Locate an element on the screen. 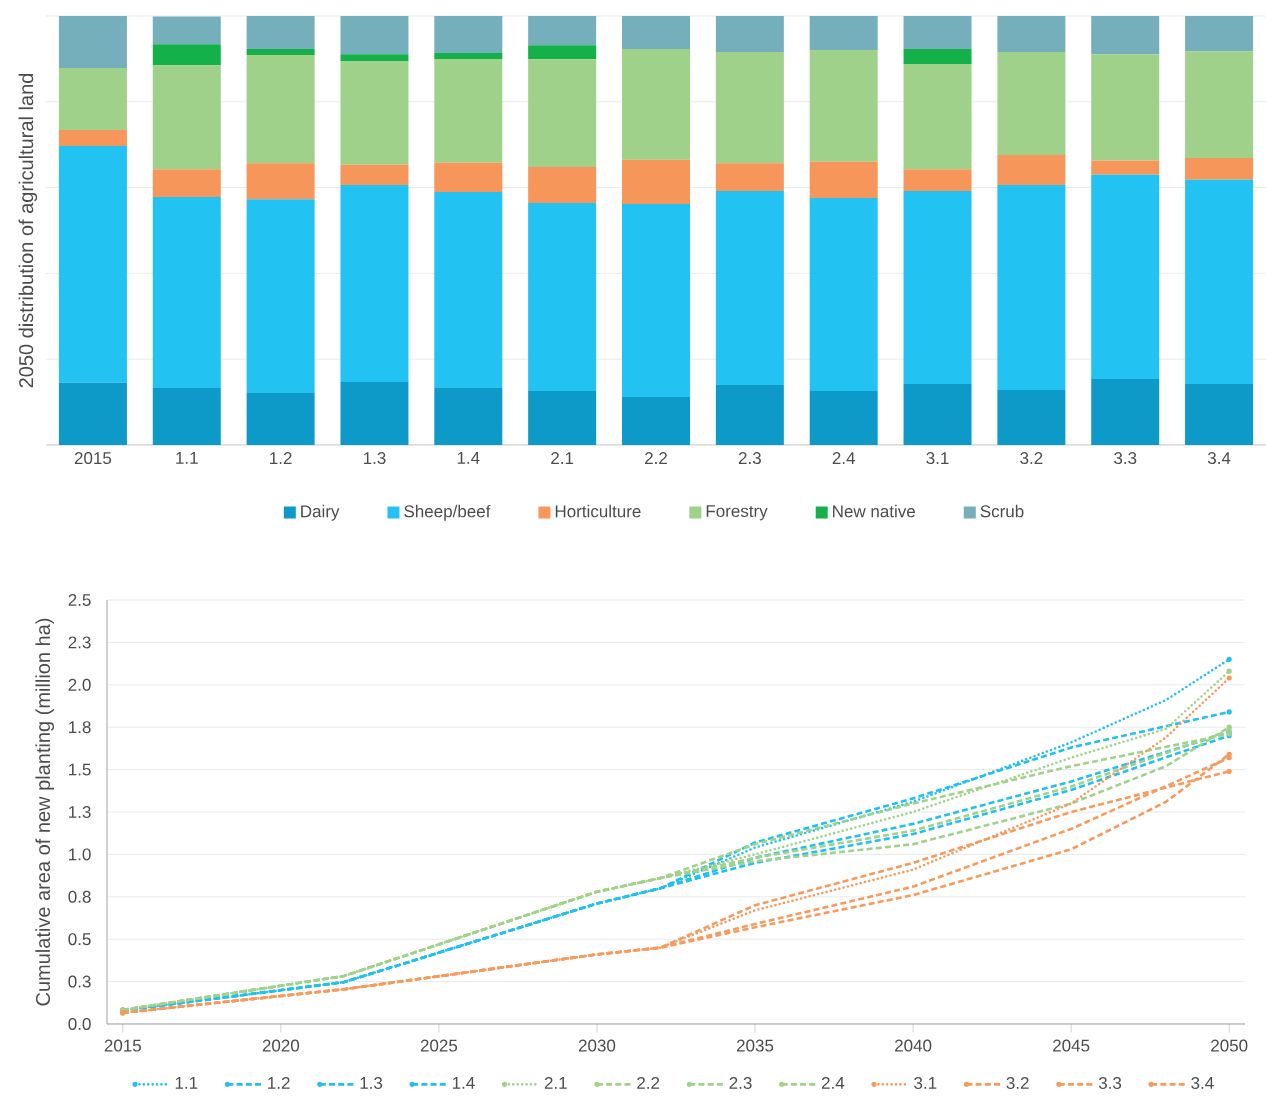 The height and width of the screenshot is (1108, 1266). legend-label: 3.1 is located at coordinates (925, 1082).